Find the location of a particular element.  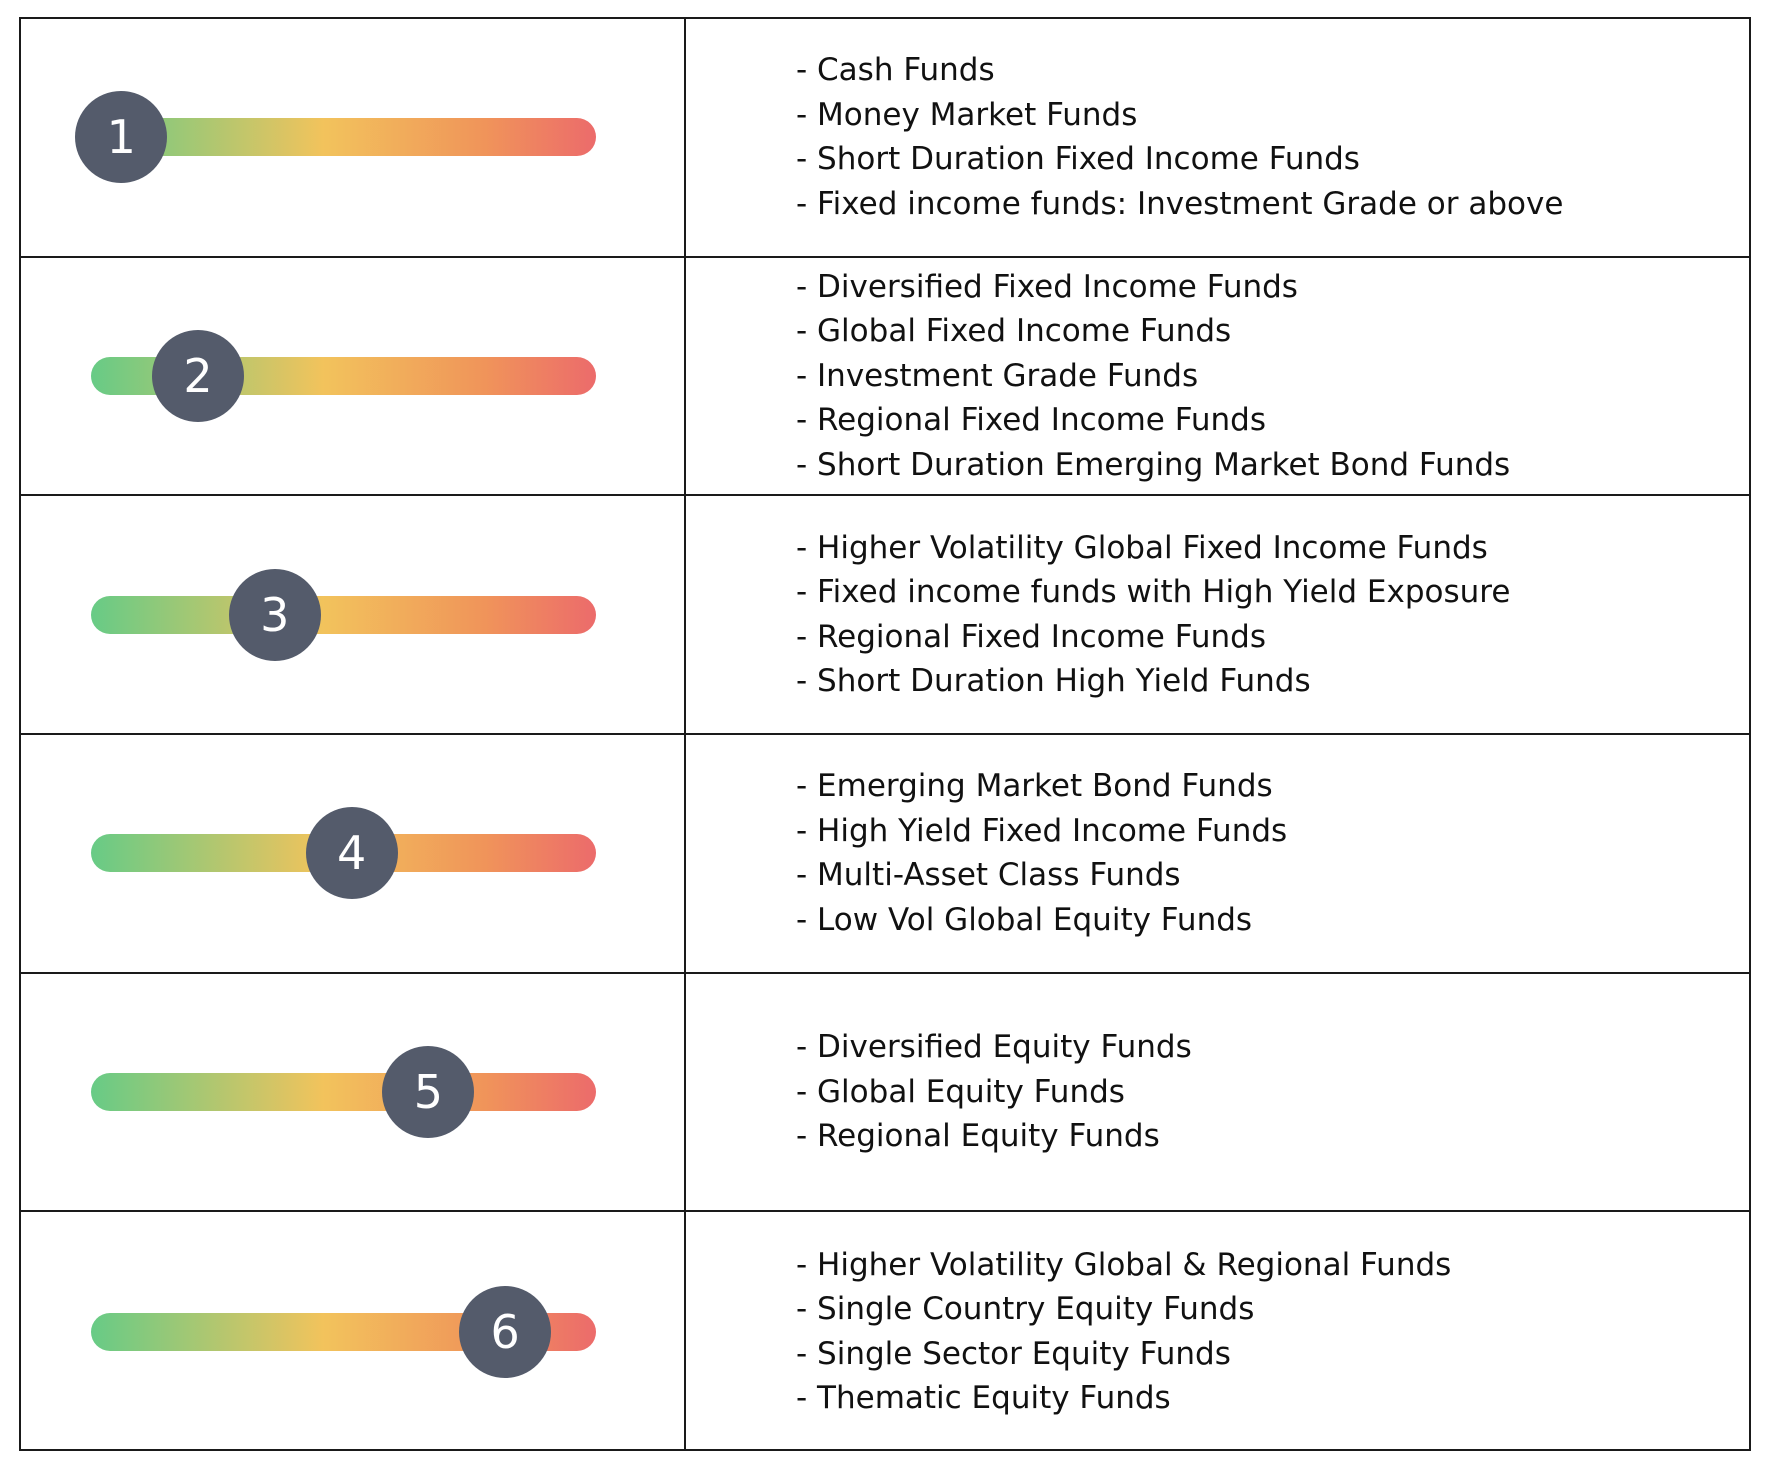

risk-level-knob: 2 is located at coordinates (198, 375).